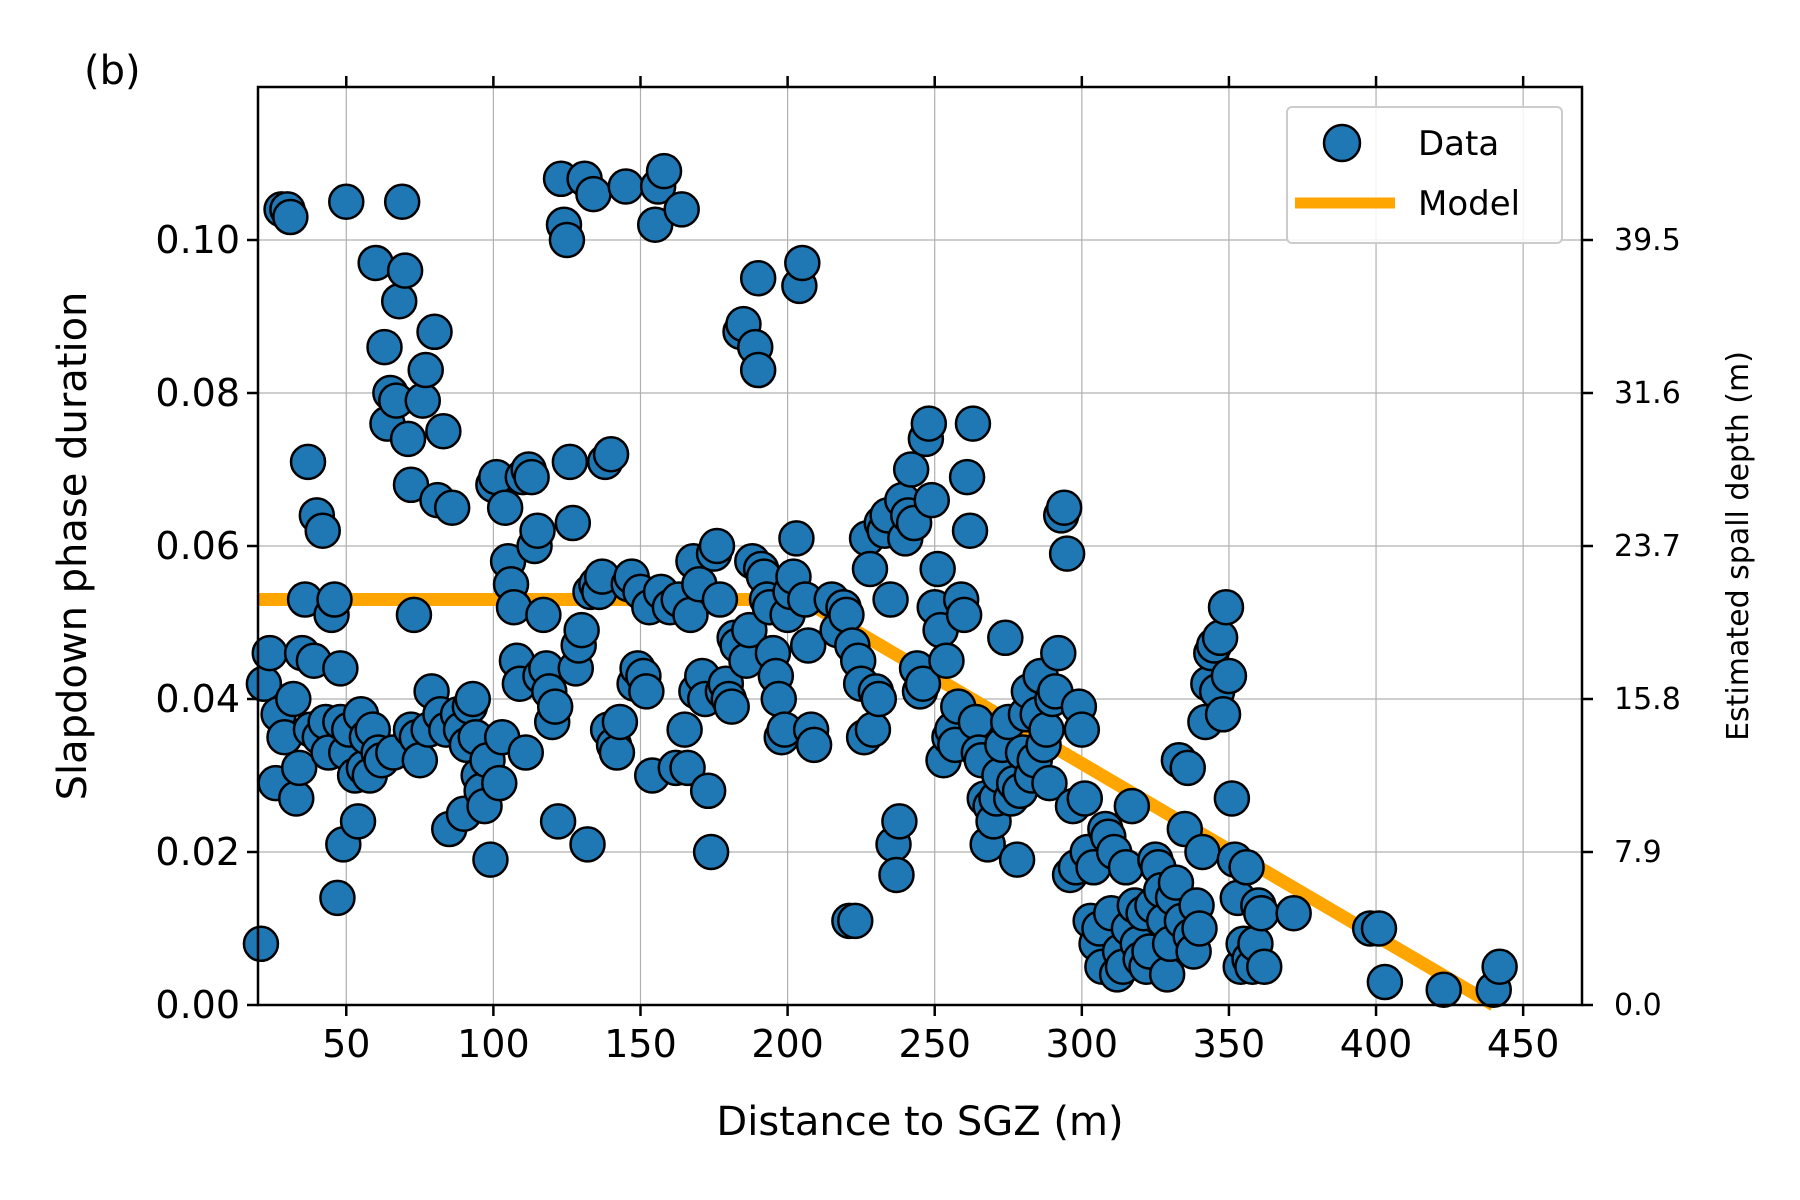 The height and width of the screenshot is (1200, 1800). What do you see at coordinates (1082, 1044) in the screenshot?
I see `x-tick-label: 300` at bounding box center [1082, 1044].